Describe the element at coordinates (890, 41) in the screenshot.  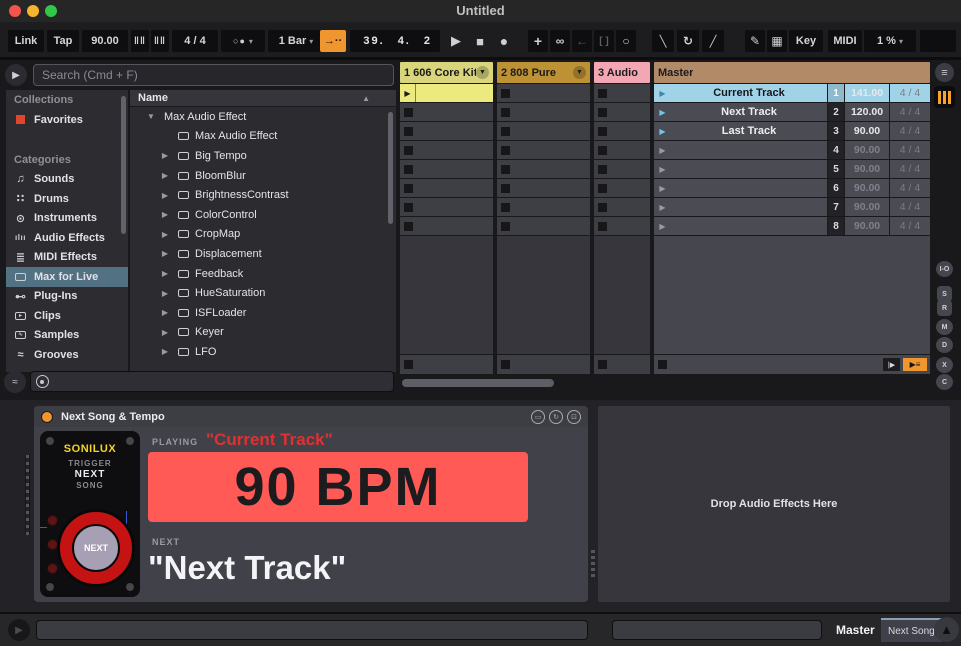
I see `cpu-load-meter: 1 % ▾` at that location.